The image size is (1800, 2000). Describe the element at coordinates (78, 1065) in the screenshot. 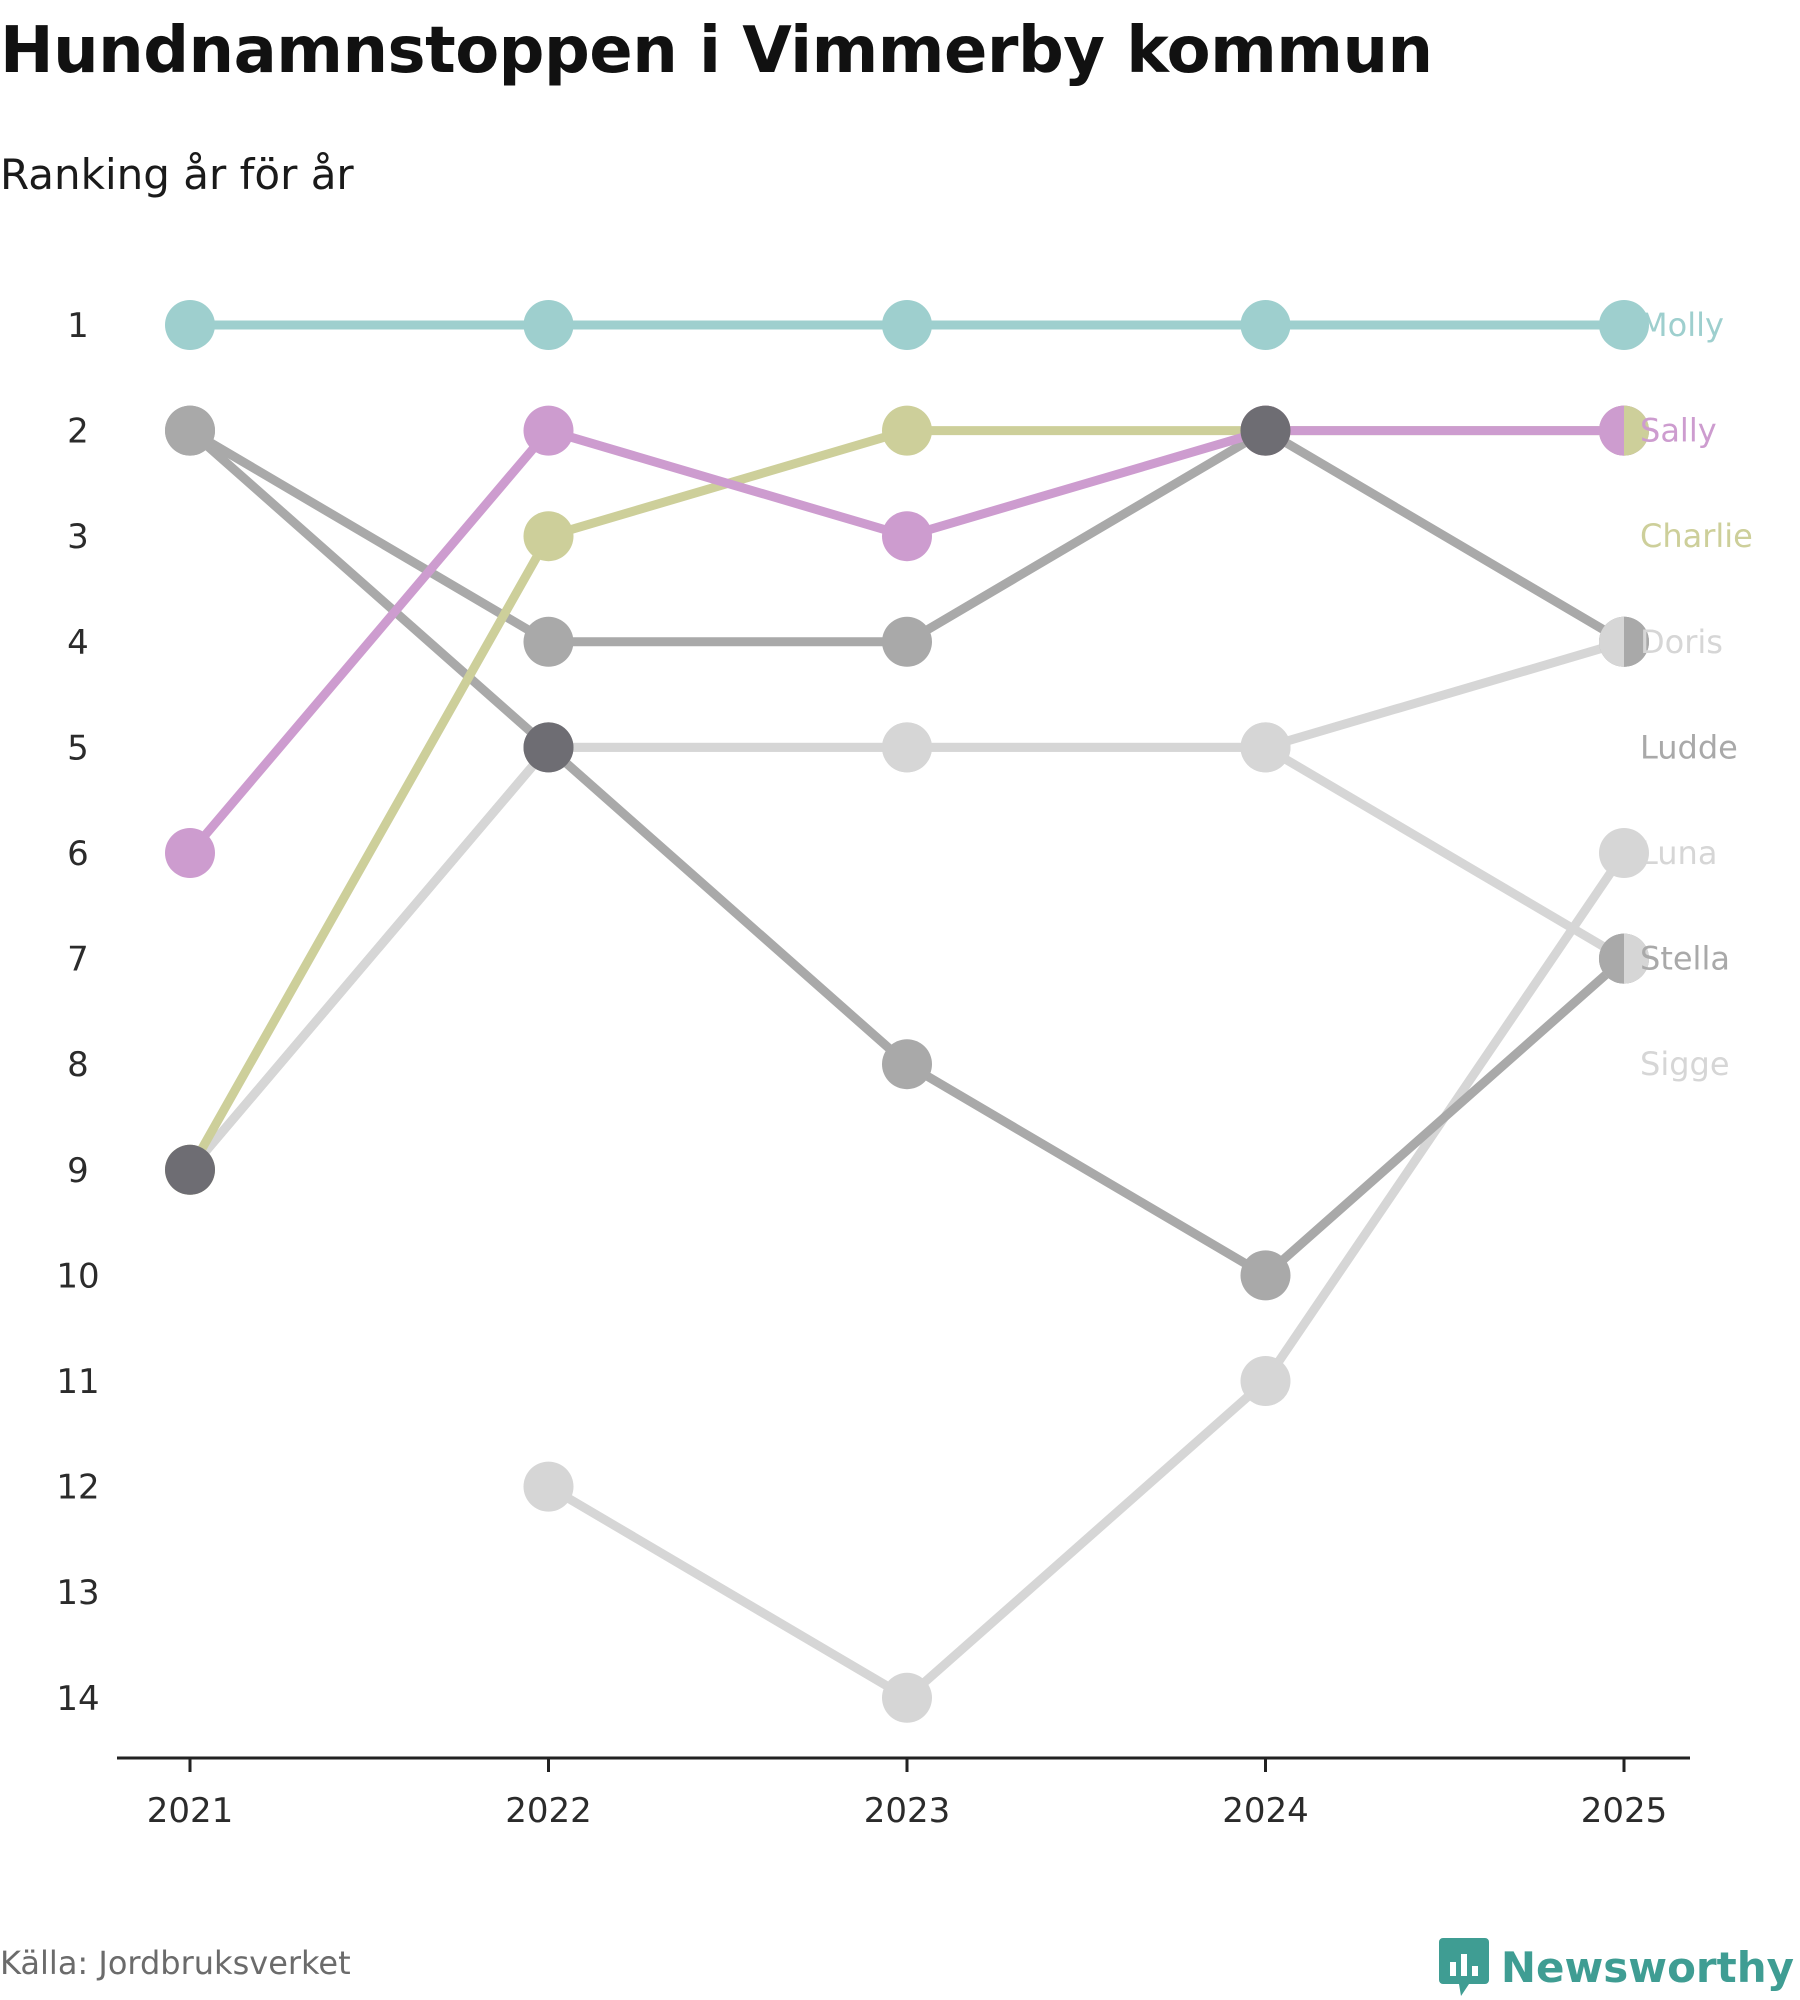

I see `y-tick-label: 8` at that location.